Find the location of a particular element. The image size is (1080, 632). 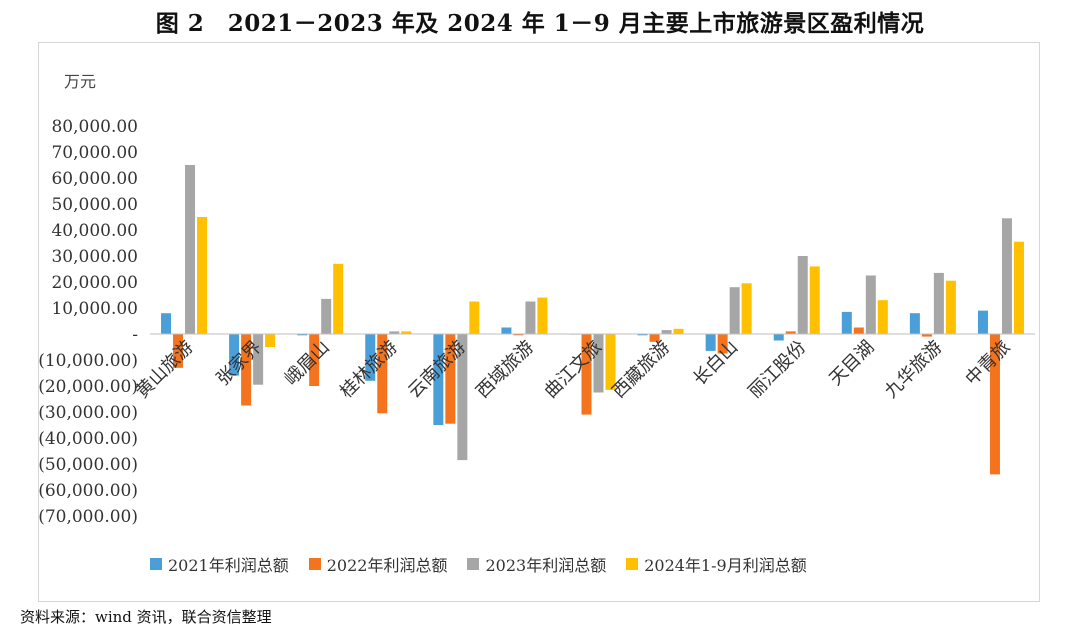

y-tick-label: (60,000.00) is located at coordinates (88, 491).